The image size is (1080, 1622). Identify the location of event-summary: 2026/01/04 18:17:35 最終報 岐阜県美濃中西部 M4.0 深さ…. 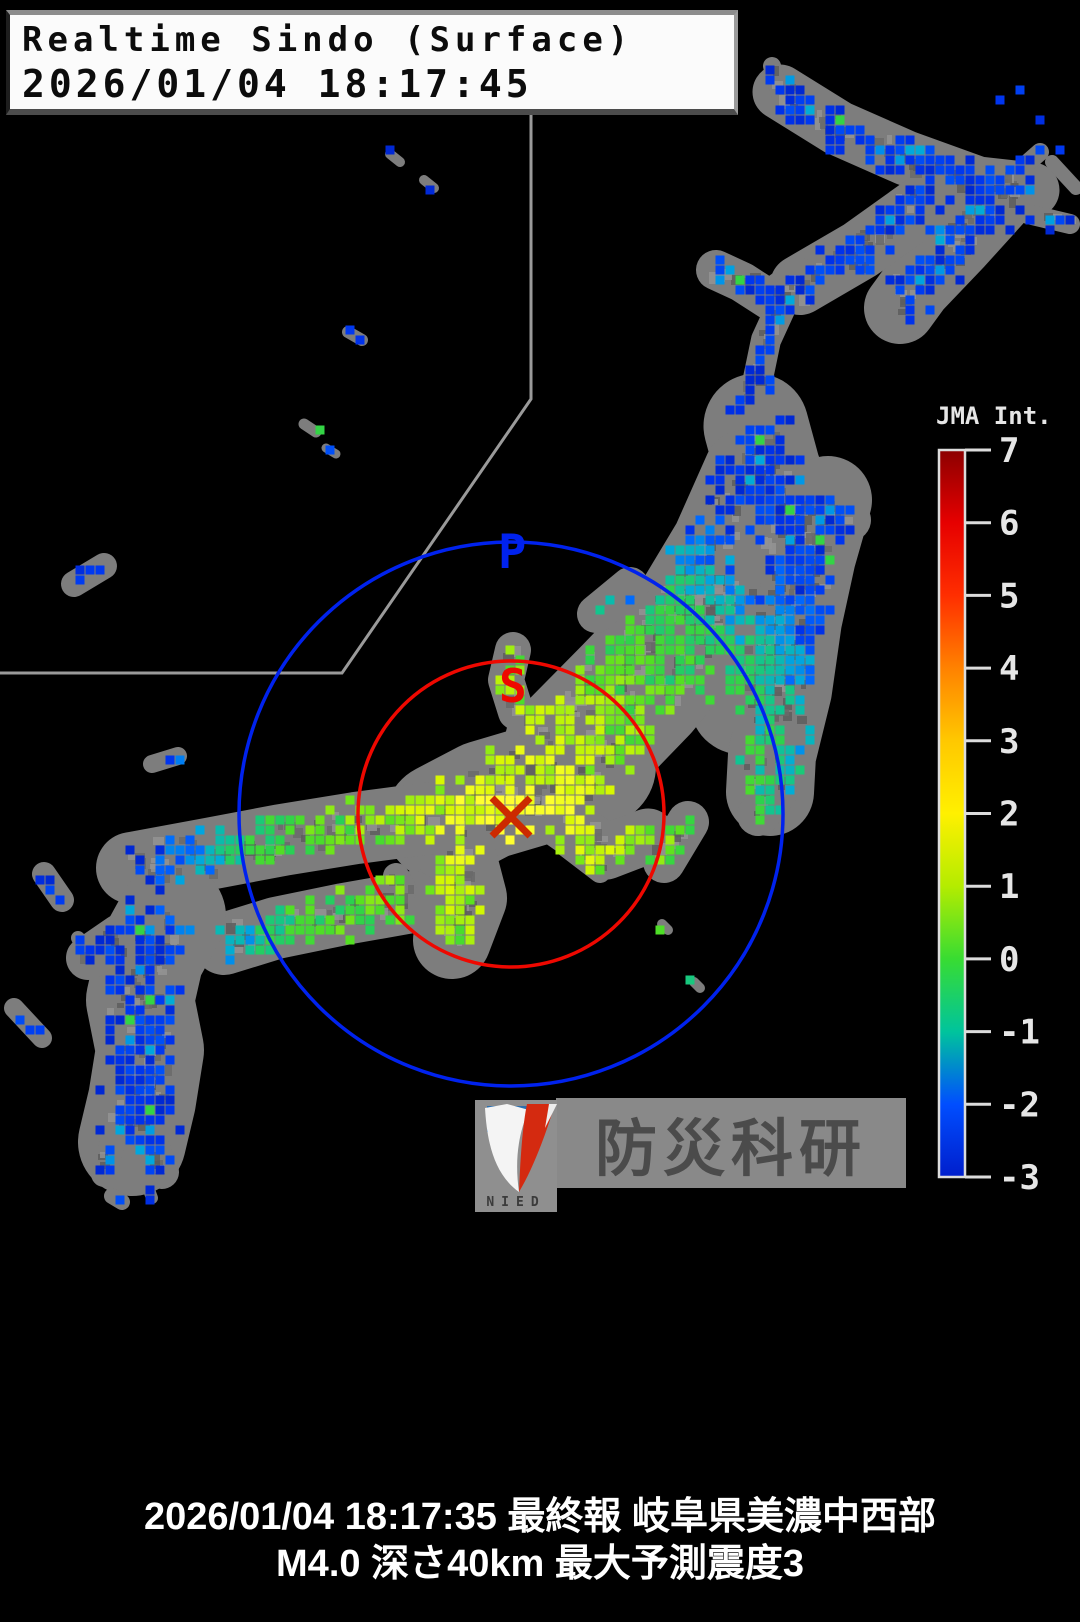
(540, 1541).